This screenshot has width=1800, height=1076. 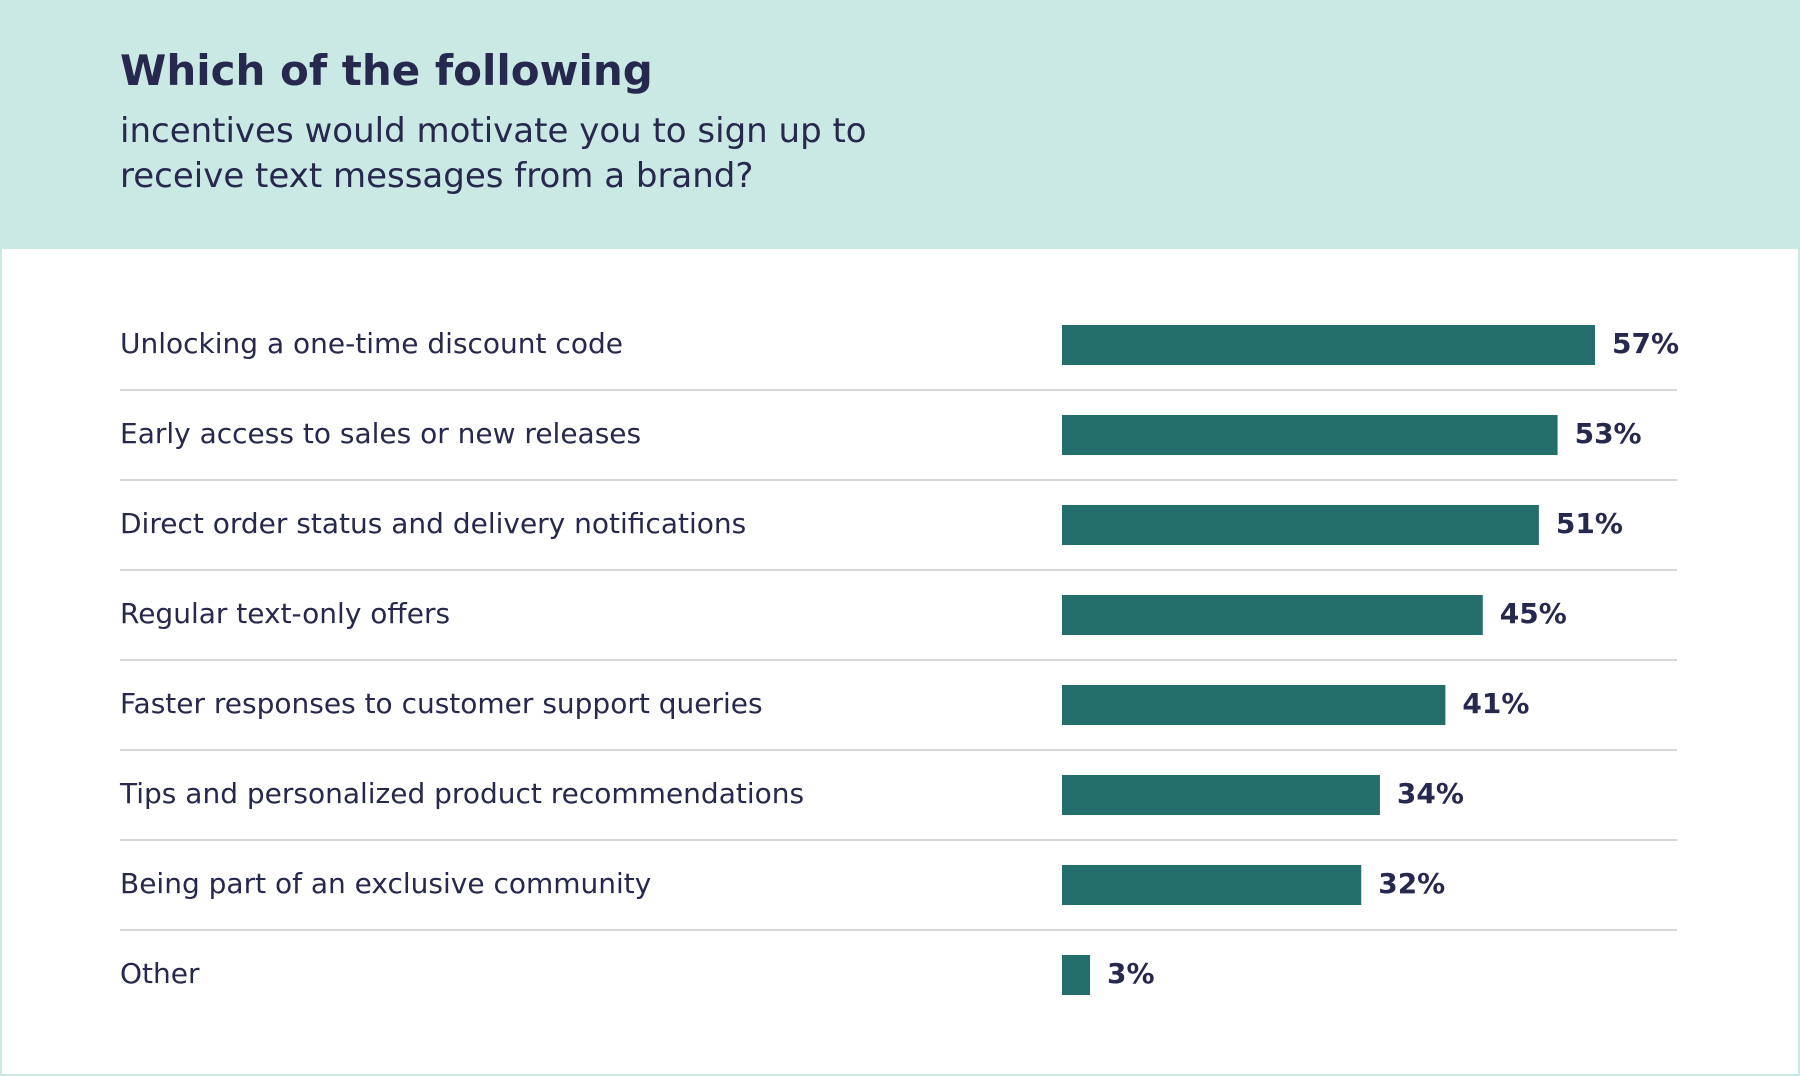 I want to click on value-label: 41%, so click(x=1495, y=703).